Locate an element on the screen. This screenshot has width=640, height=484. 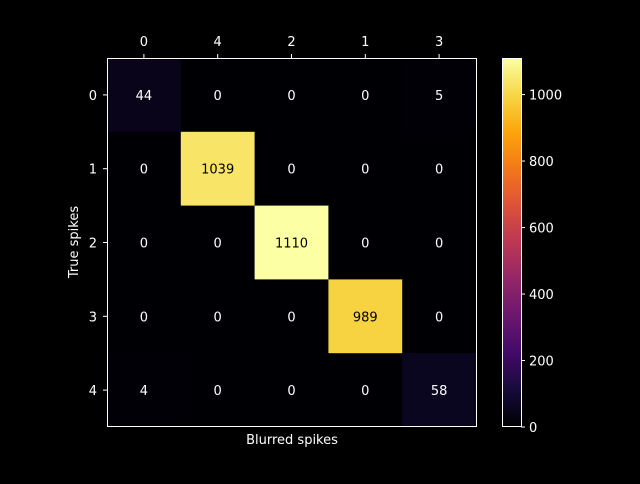
x-tick-label: 1 is located at coordinates (365, 42).